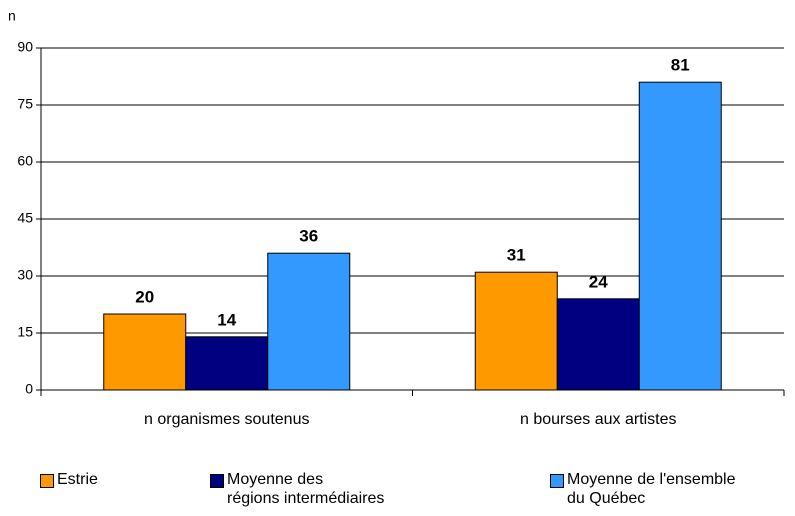  What do you see at coordinates (308, 236) in the screenshot?
I see `data-label: 36` at bounding box center [308, 236].